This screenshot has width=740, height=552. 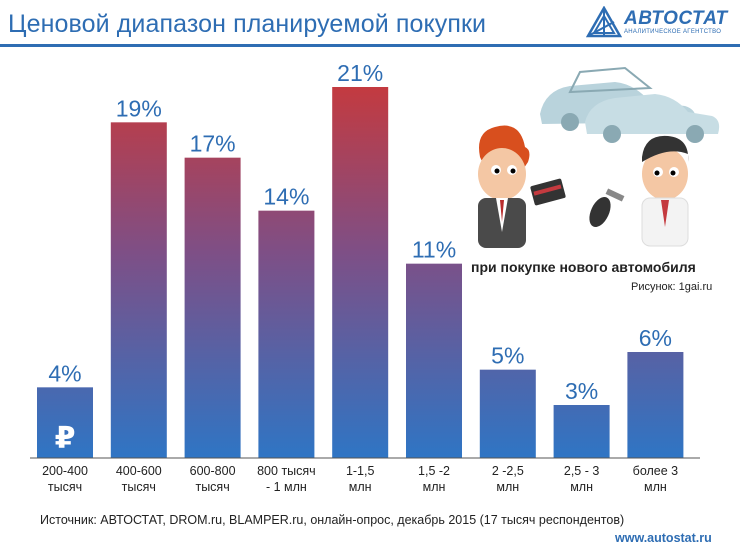 What do you see at coordinates (581, 391) in the screenshot?
I see `bar-value-label: 3%` at bounding box center [581, 391].